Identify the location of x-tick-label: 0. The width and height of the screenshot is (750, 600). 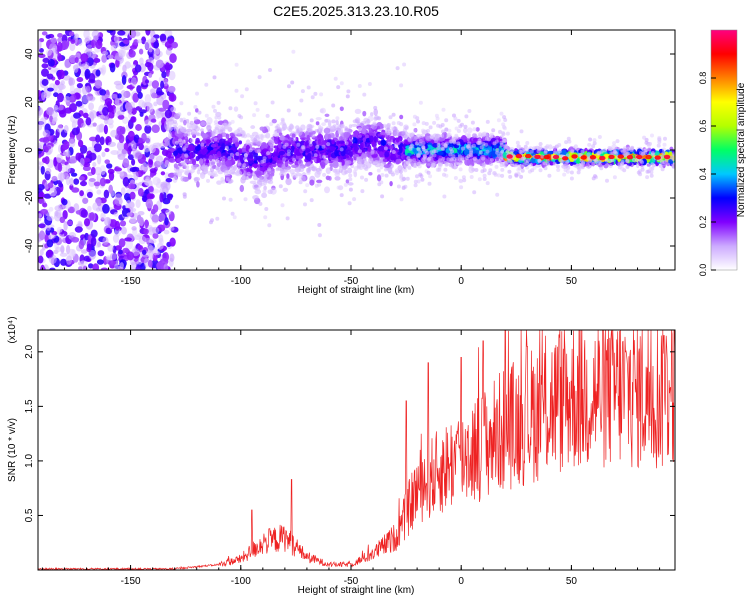
(461, 581).